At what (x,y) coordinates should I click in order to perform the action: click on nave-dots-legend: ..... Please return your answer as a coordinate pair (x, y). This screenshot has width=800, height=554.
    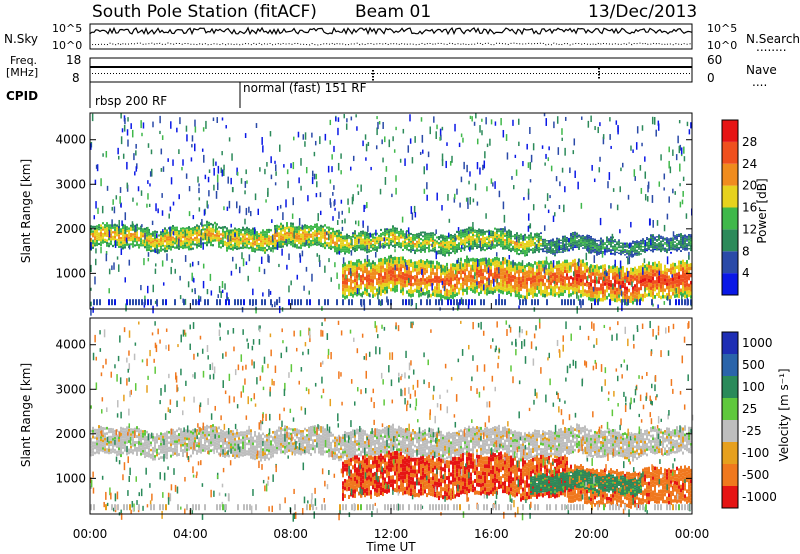
    Looking at the image, I should click on (759, 82).